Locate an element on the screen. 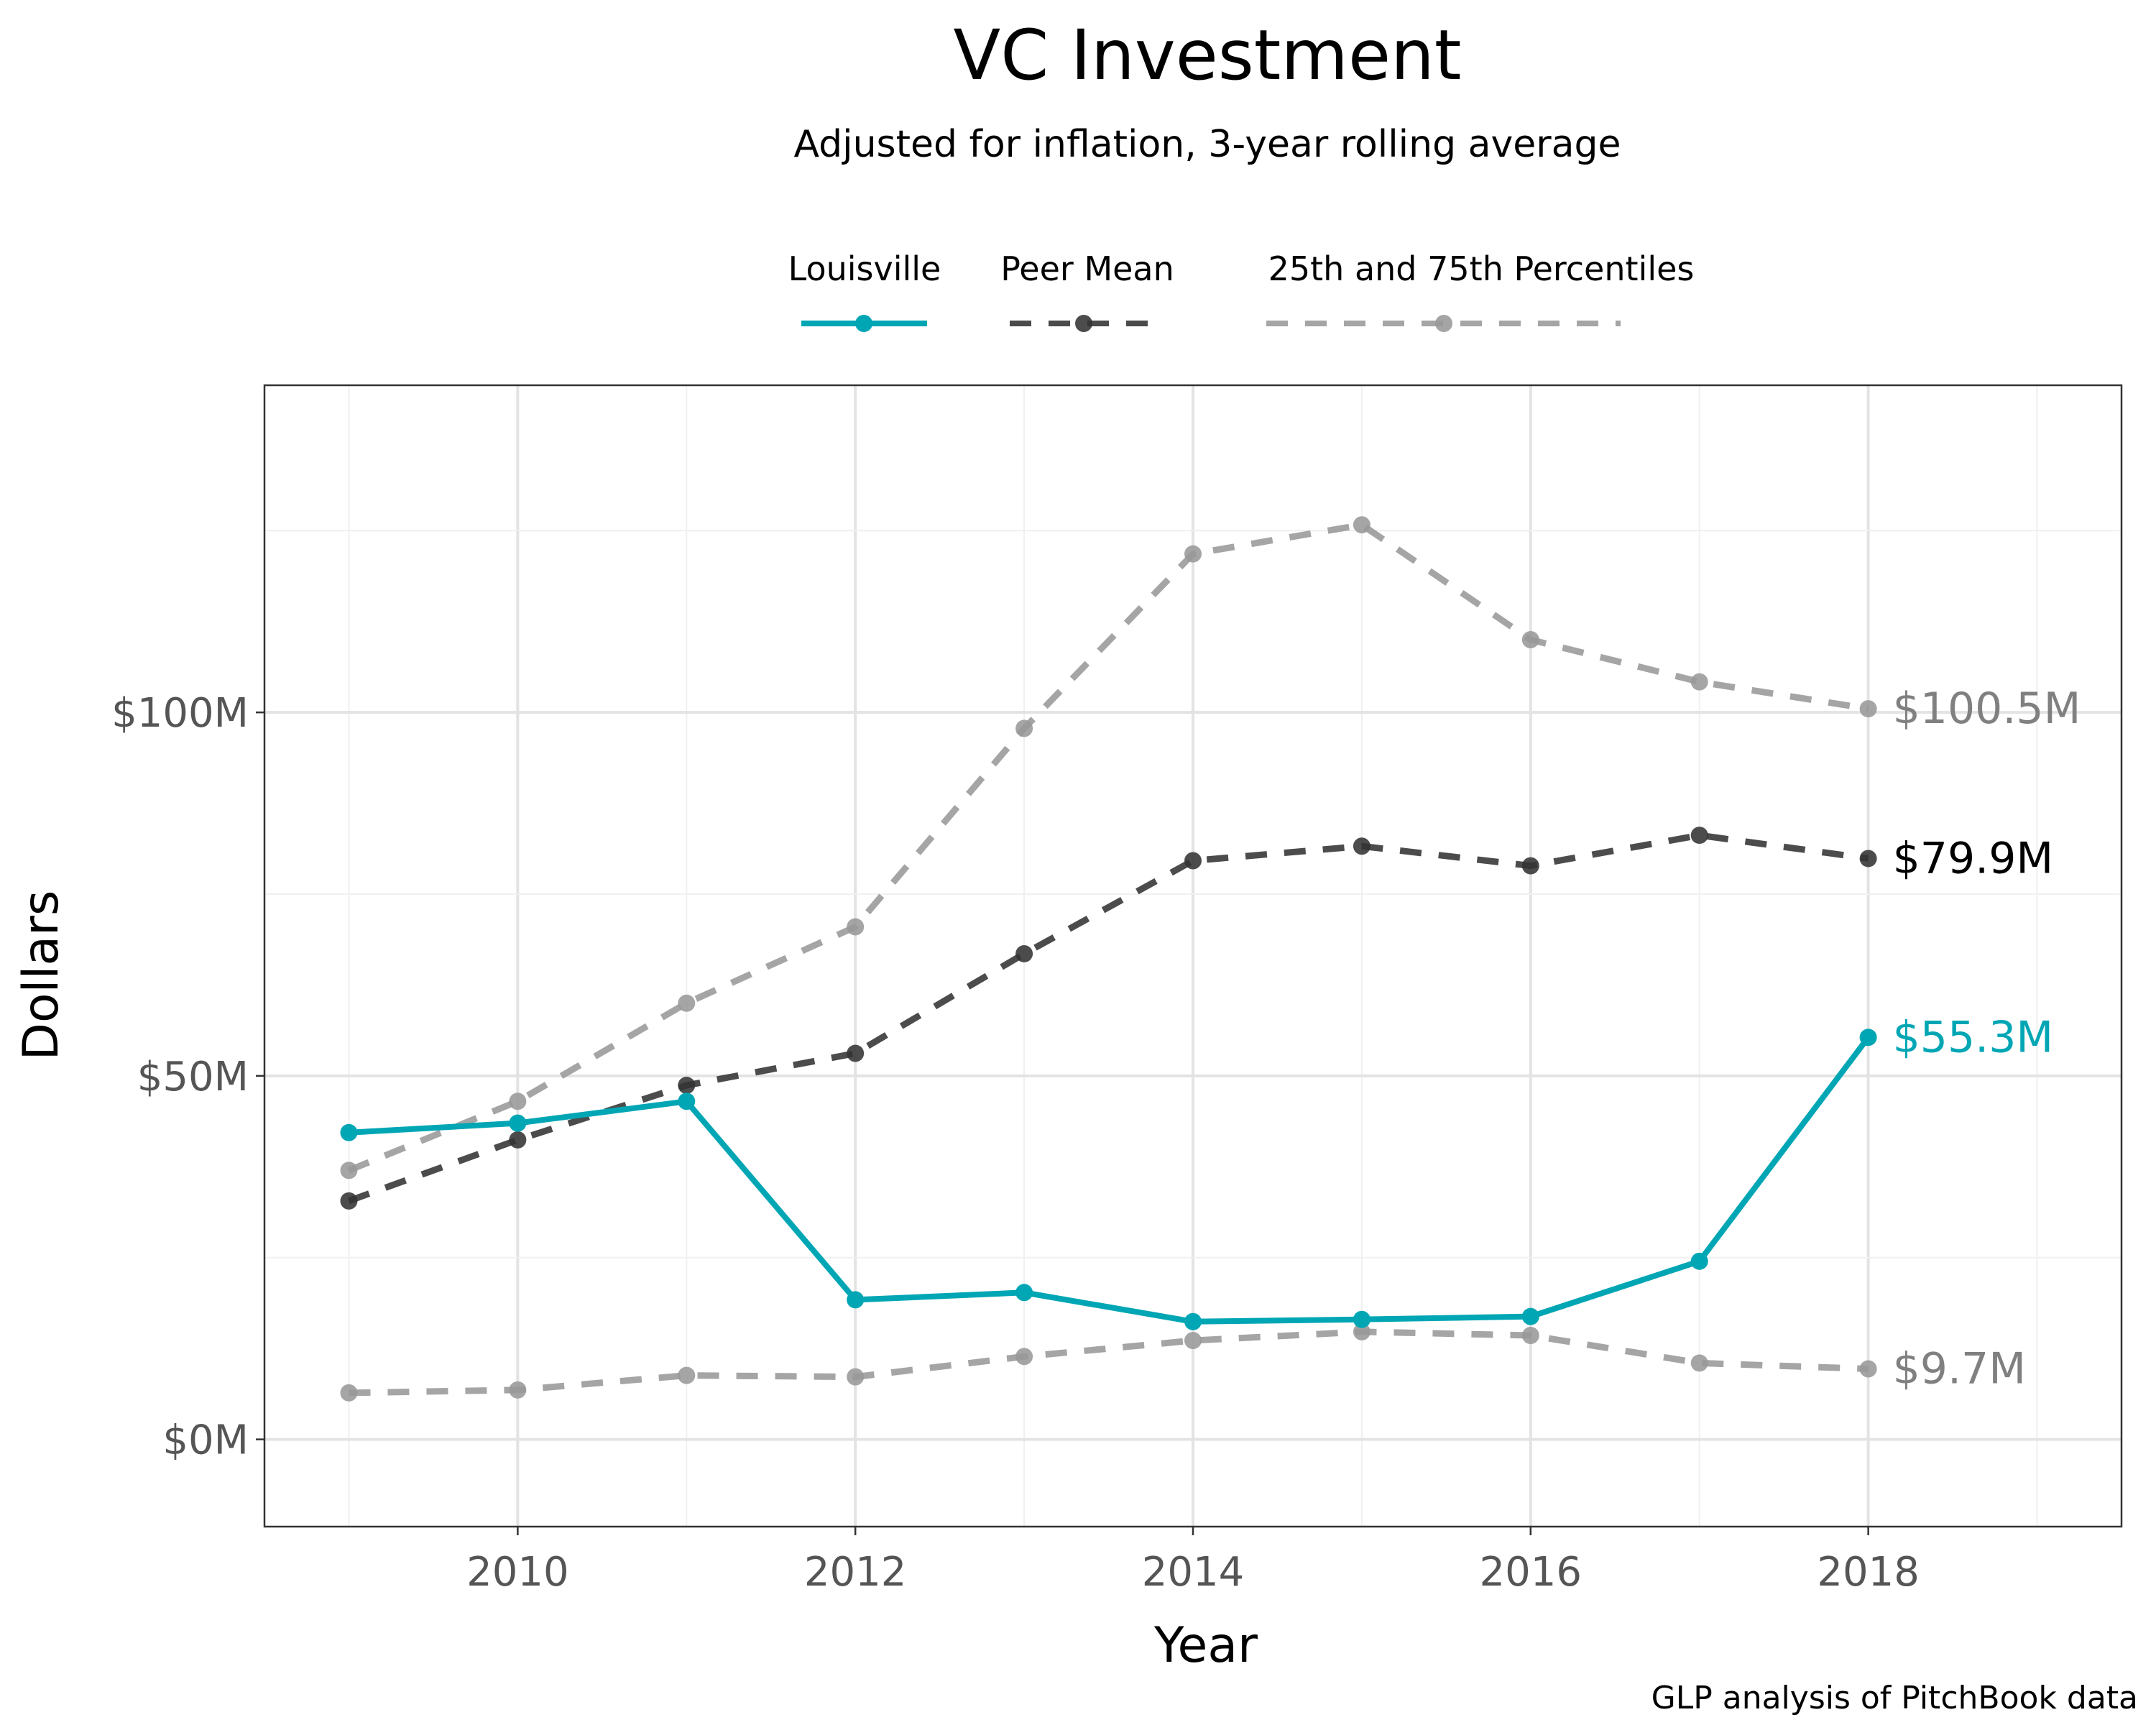  legend-item-25th-and-75th-percentiles: 25th and 75th Percentiles is located at coordinates (1480, 290).